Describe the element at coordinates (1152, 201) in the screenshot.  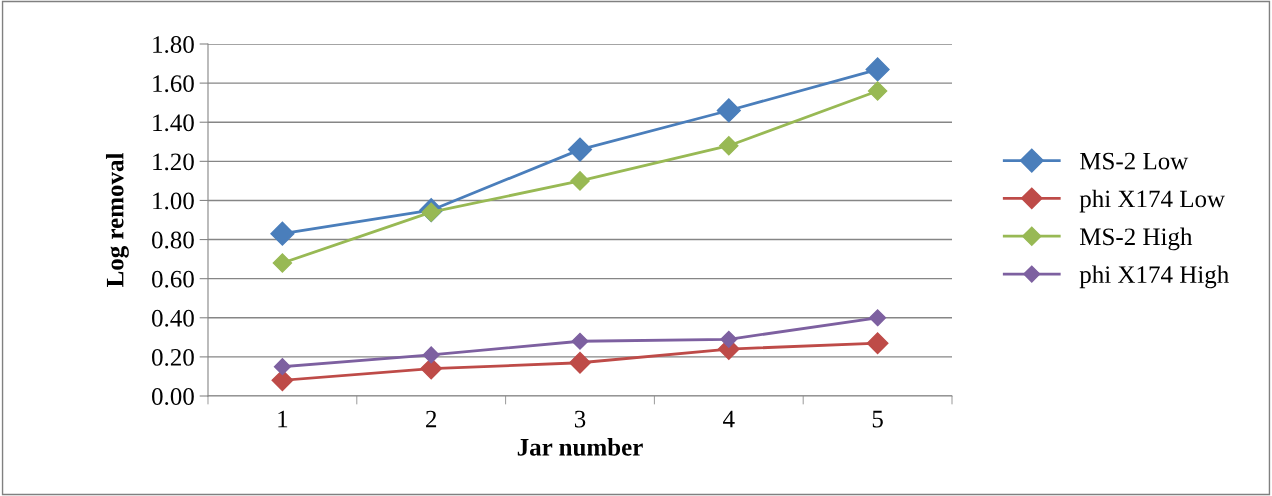
I see `legend-label: phi X174 Low` at that location.